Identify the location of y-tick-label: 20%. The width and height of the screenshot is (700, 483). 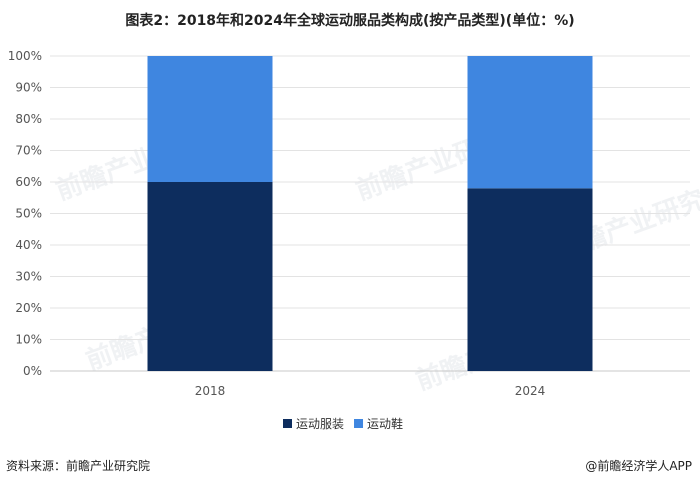
(28, 308).